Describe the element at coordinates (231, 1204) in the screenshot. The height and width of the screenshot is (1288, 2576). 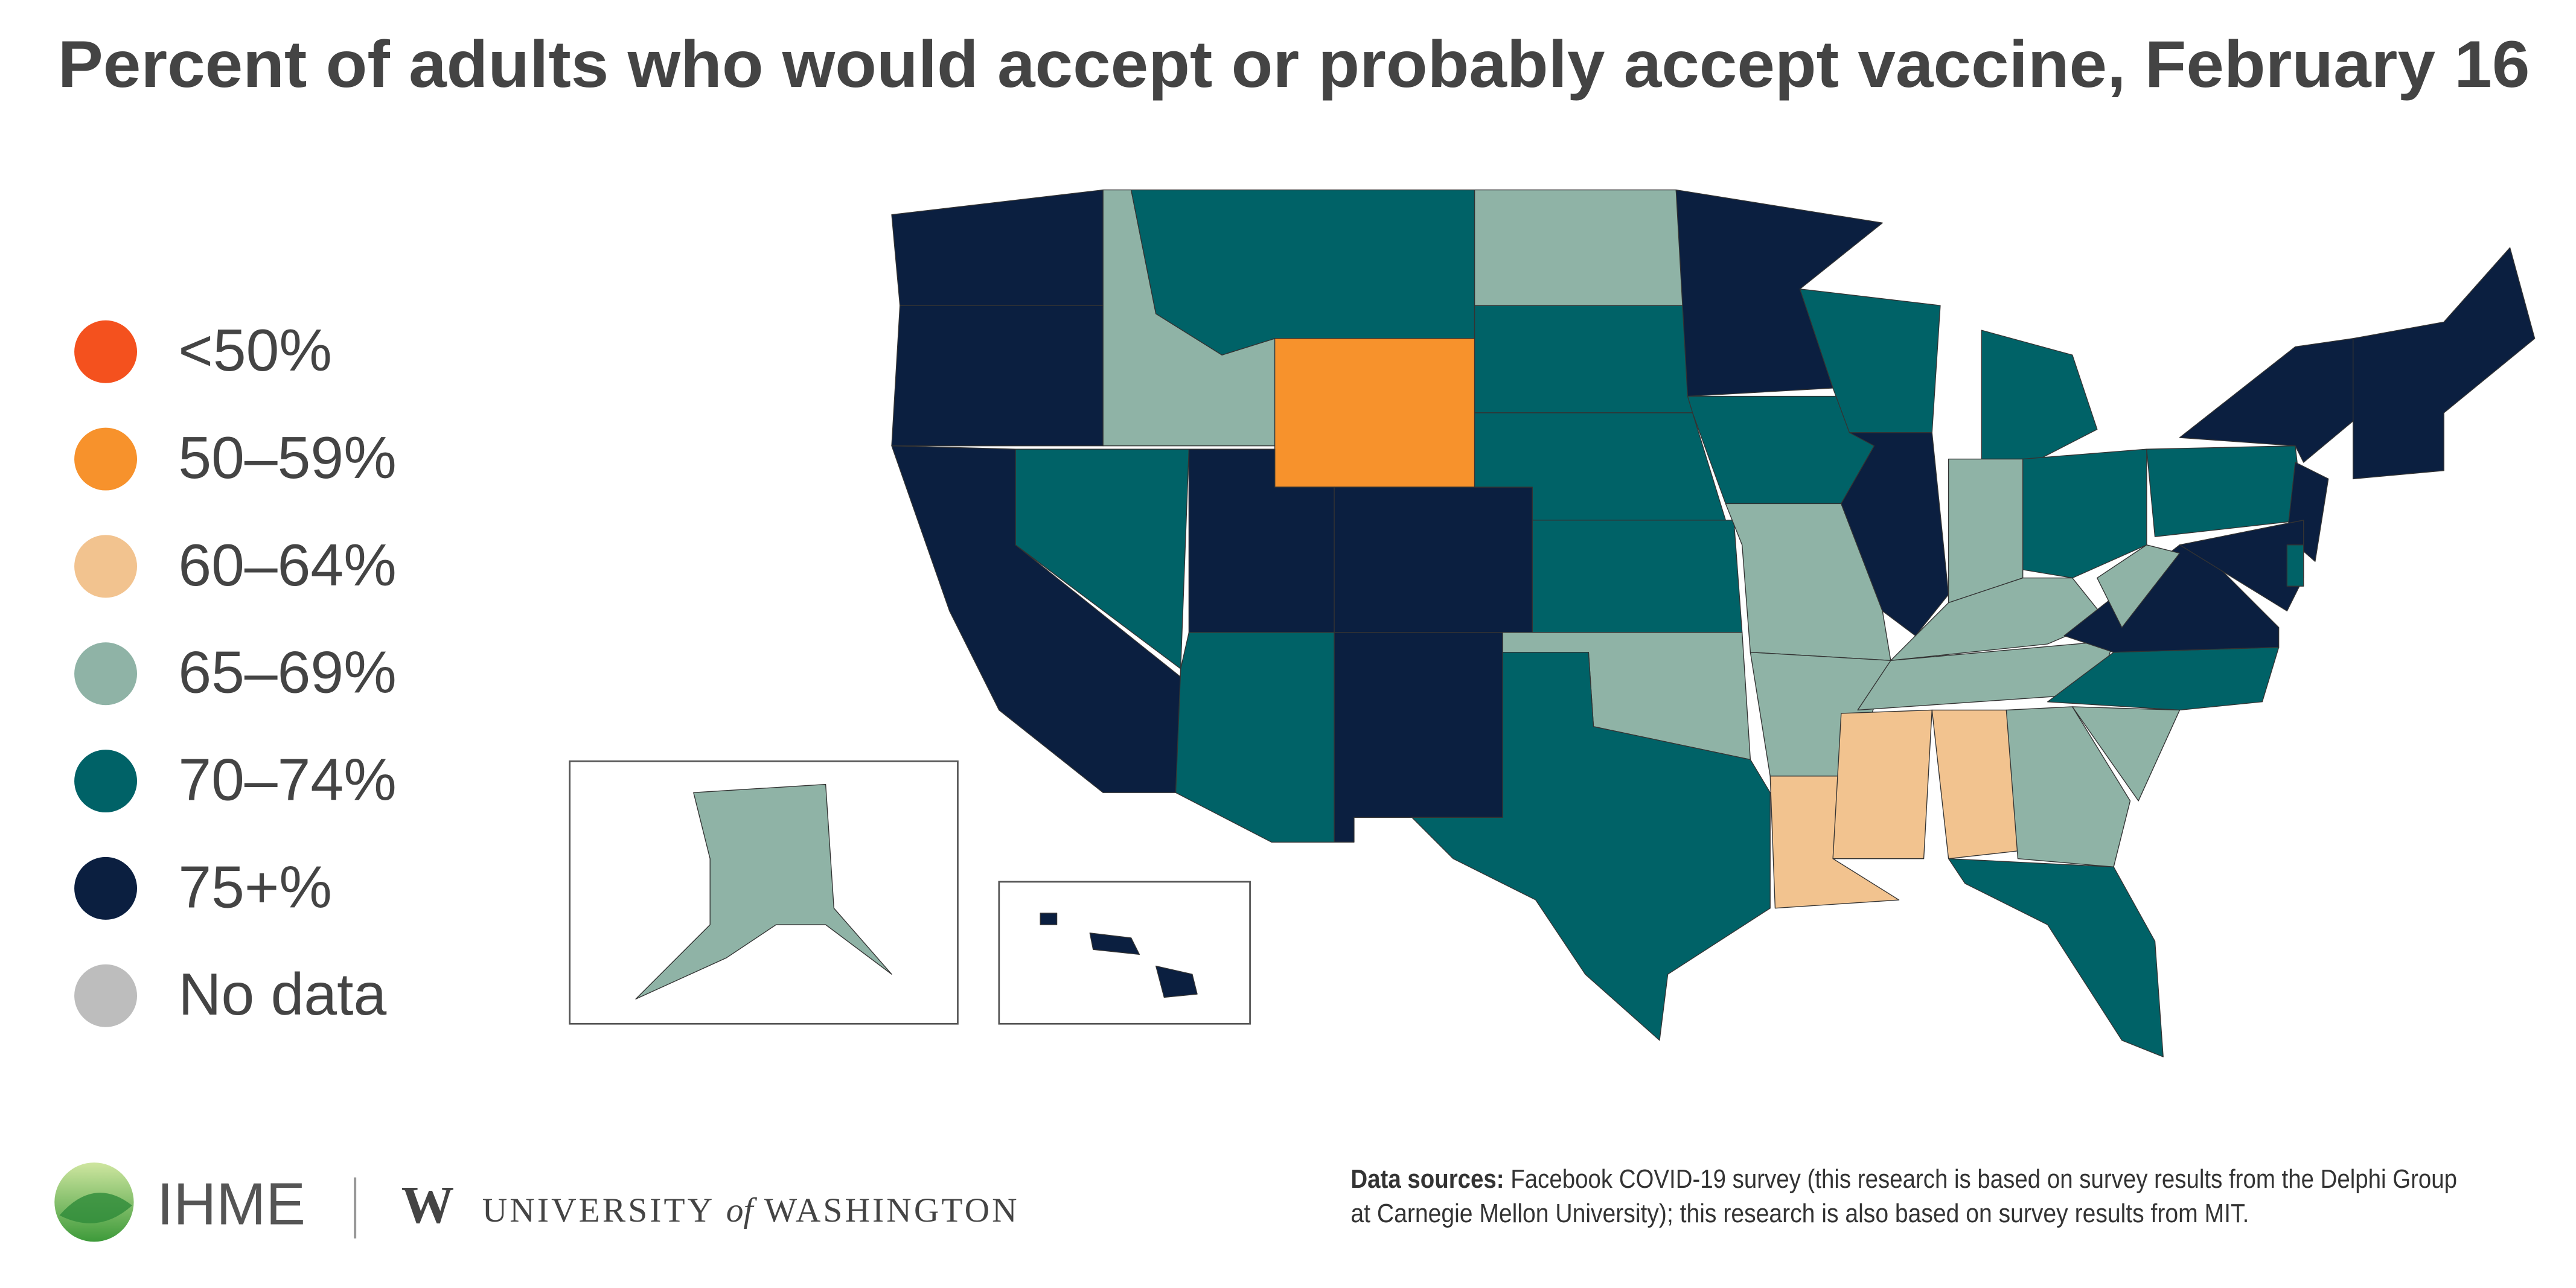
I see `ihme-text: IHME` at that location.